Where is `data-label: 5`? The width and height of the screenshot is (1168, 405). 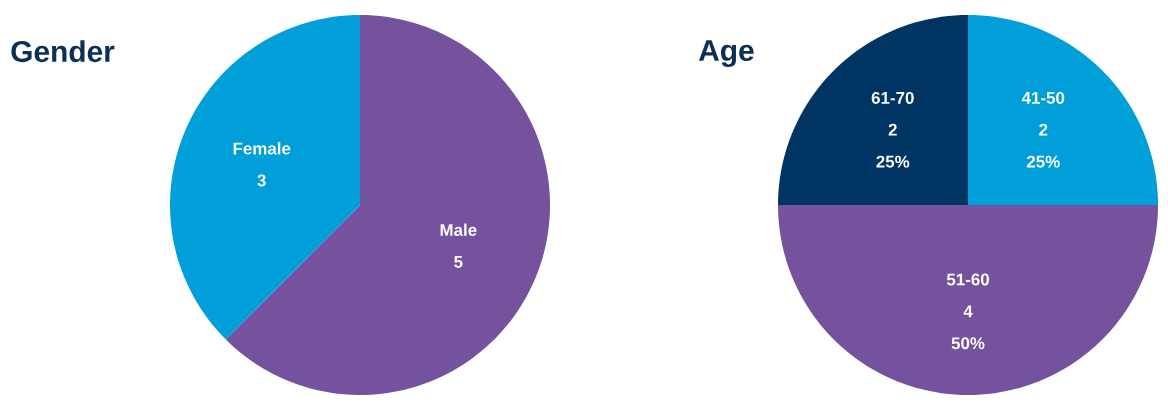
data-label: 5 is located at coordinates (458, 262).